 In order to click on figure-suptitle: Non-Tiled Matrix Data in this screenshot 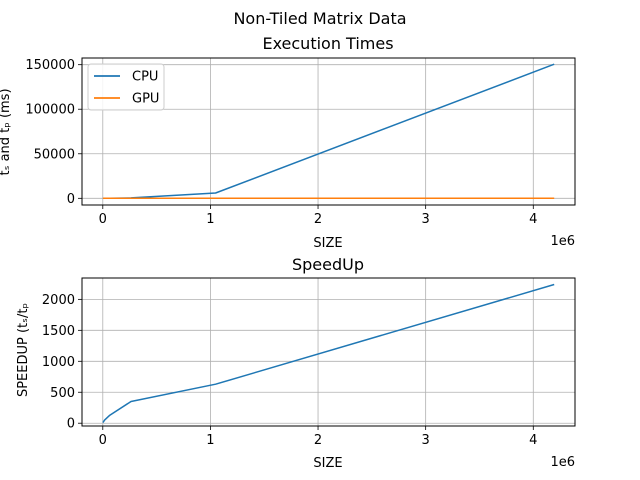, I will do `click(319, 18)`.